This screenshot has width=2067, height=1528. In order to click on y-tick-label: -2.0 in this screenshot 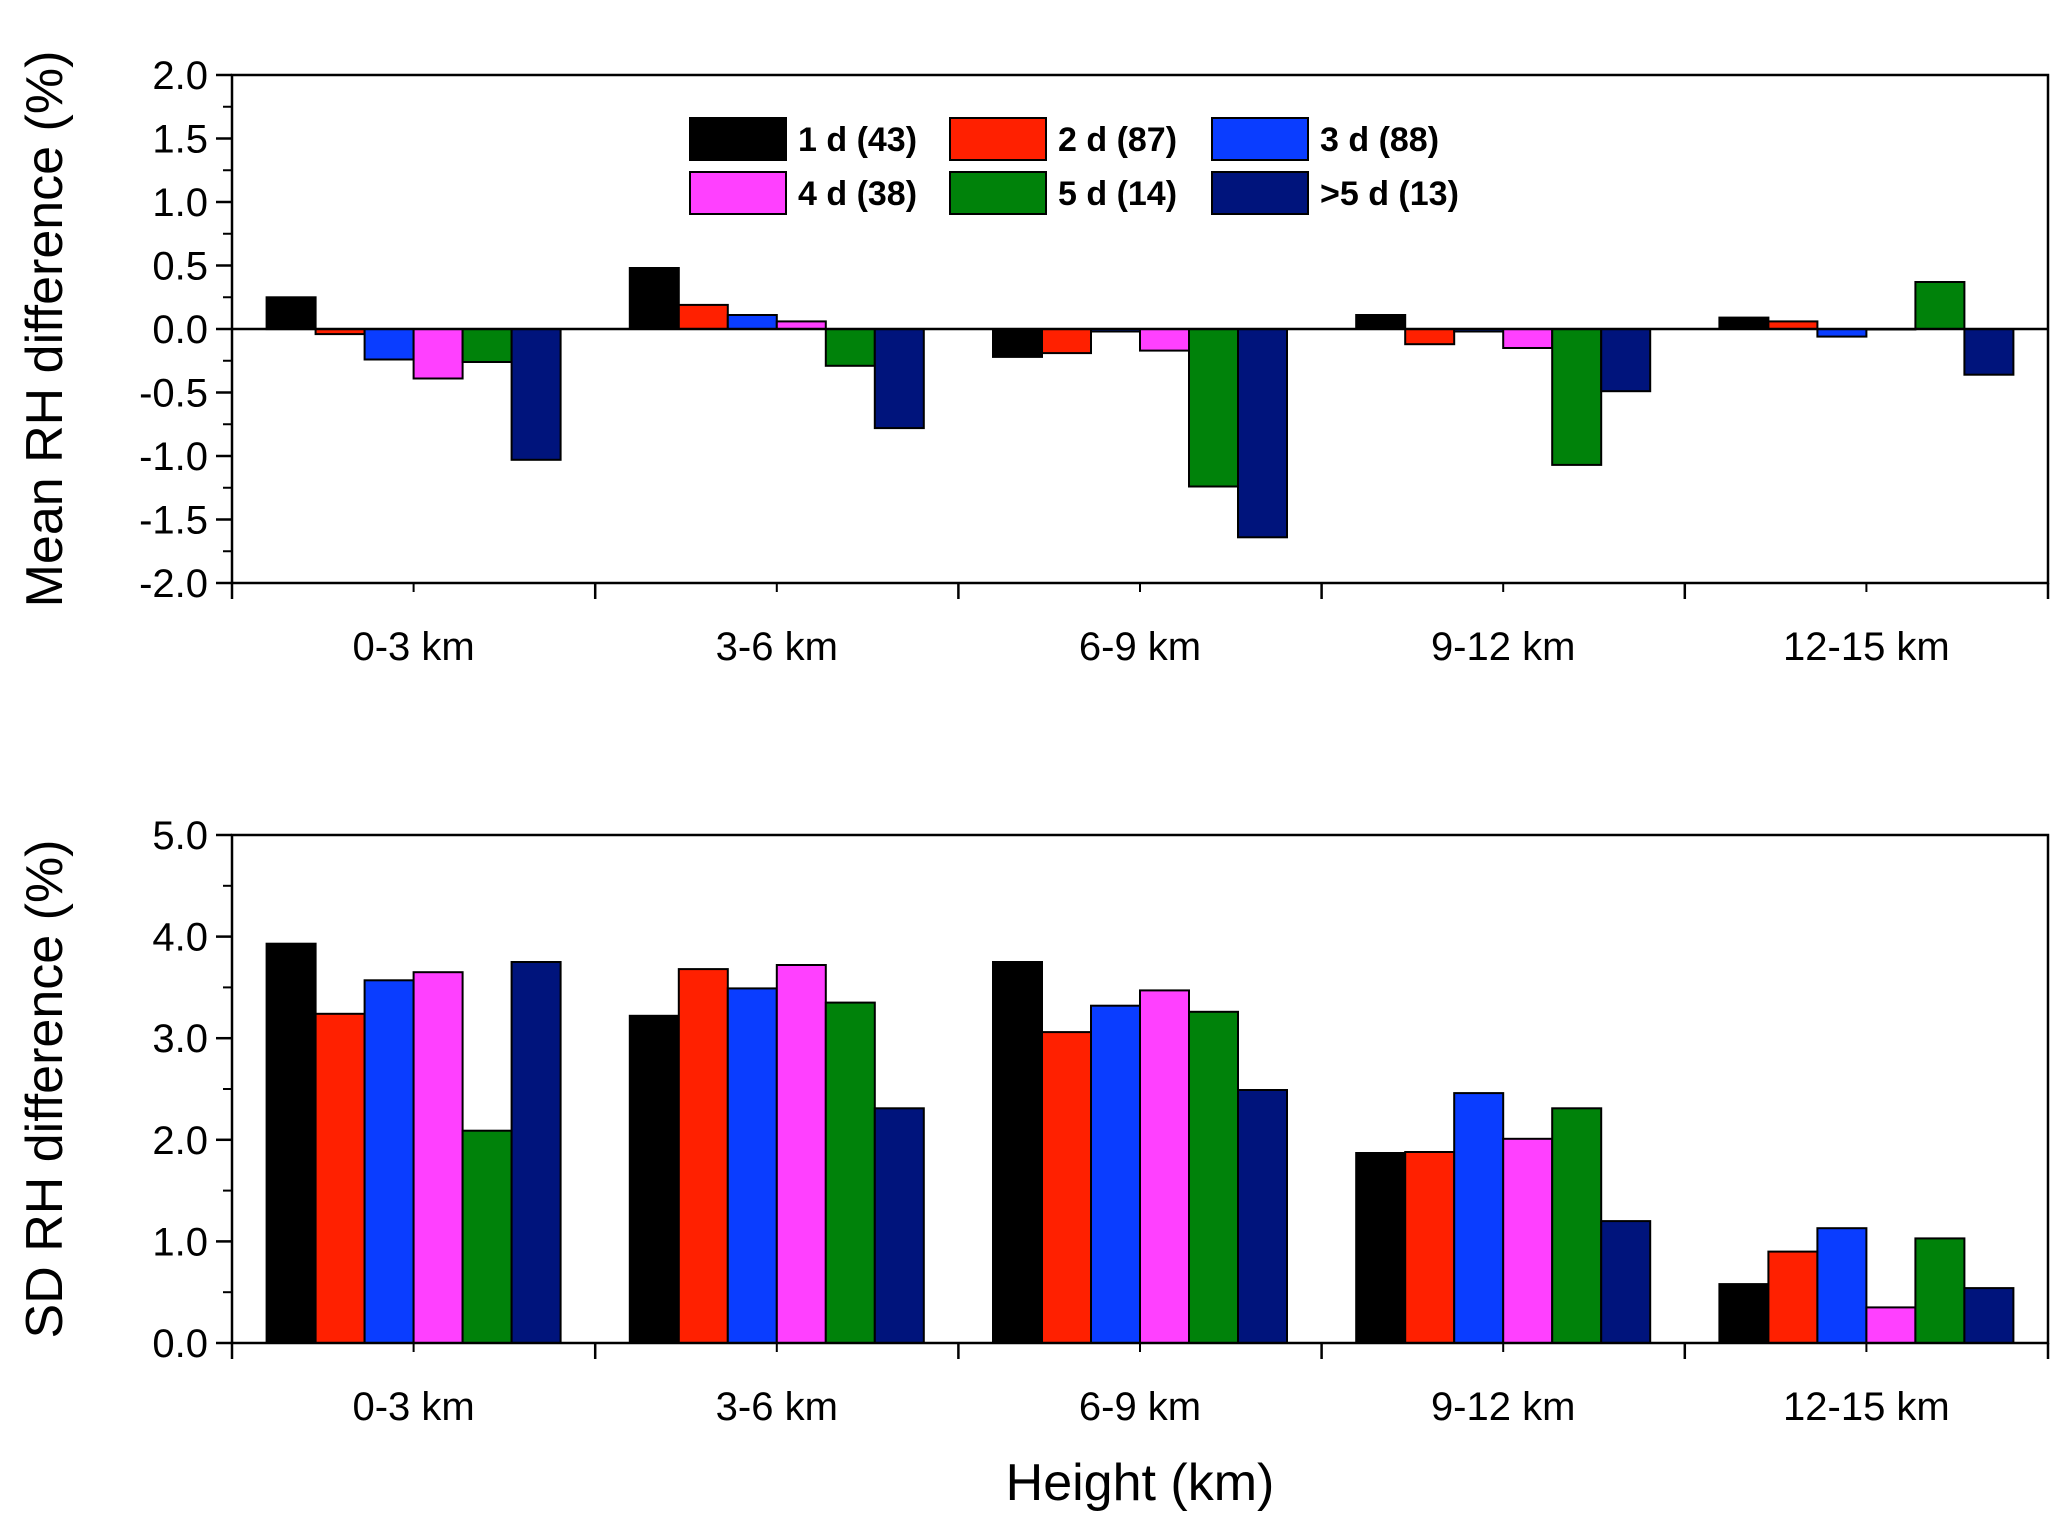, I will do `click(173, 584)`.